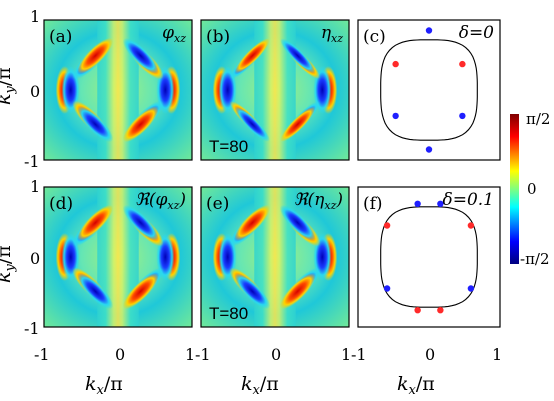 This screenshot has width=554, height=401. What do you see at coordinates (318, 201) in the screenshot?
I see `panel-title-e: ℜ(ηxz)` at bounding box center [318, 201].